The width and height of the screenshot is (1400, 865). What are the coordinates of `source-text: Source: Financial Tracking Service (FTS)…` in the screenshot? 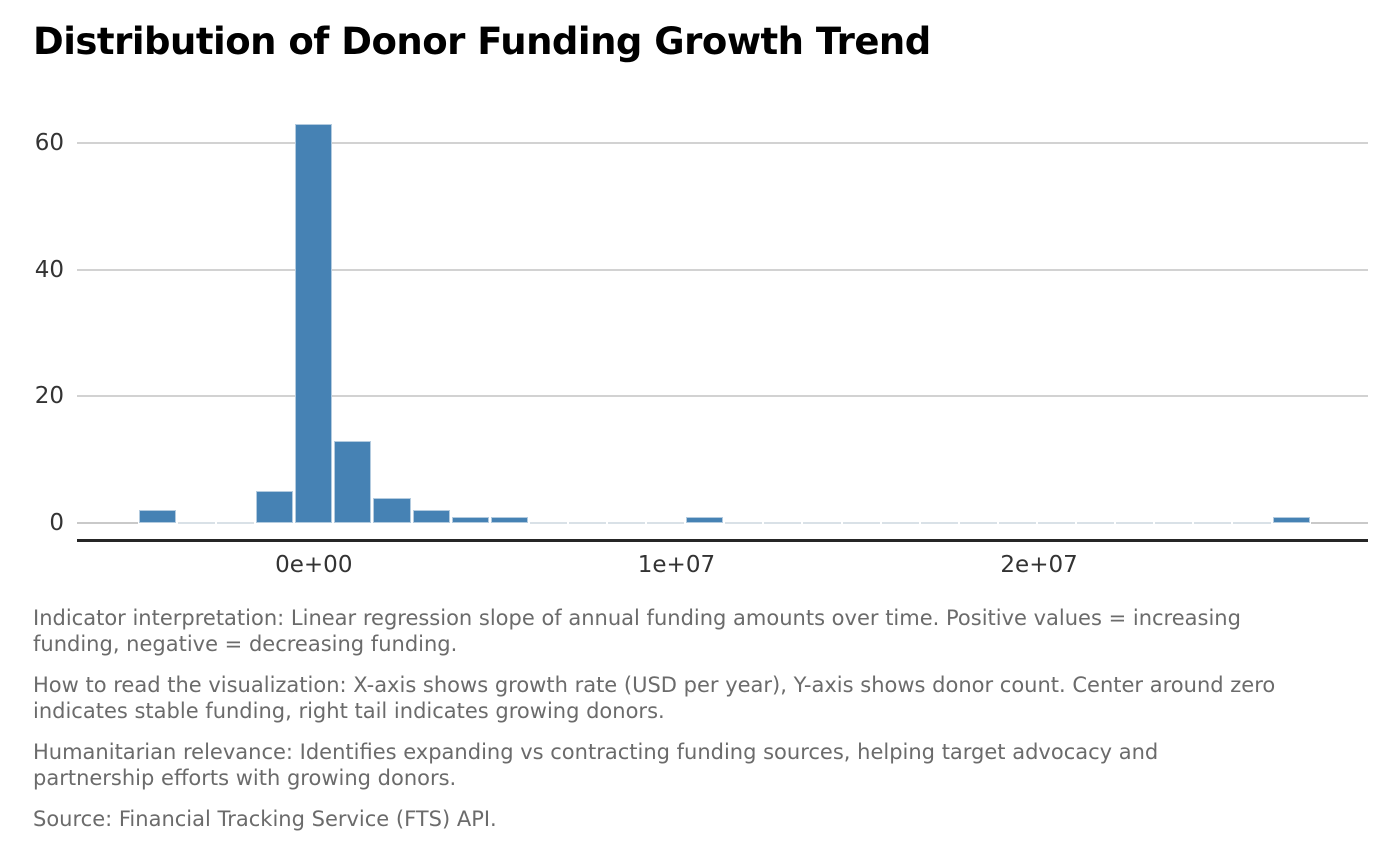 It's located at (265, 819).